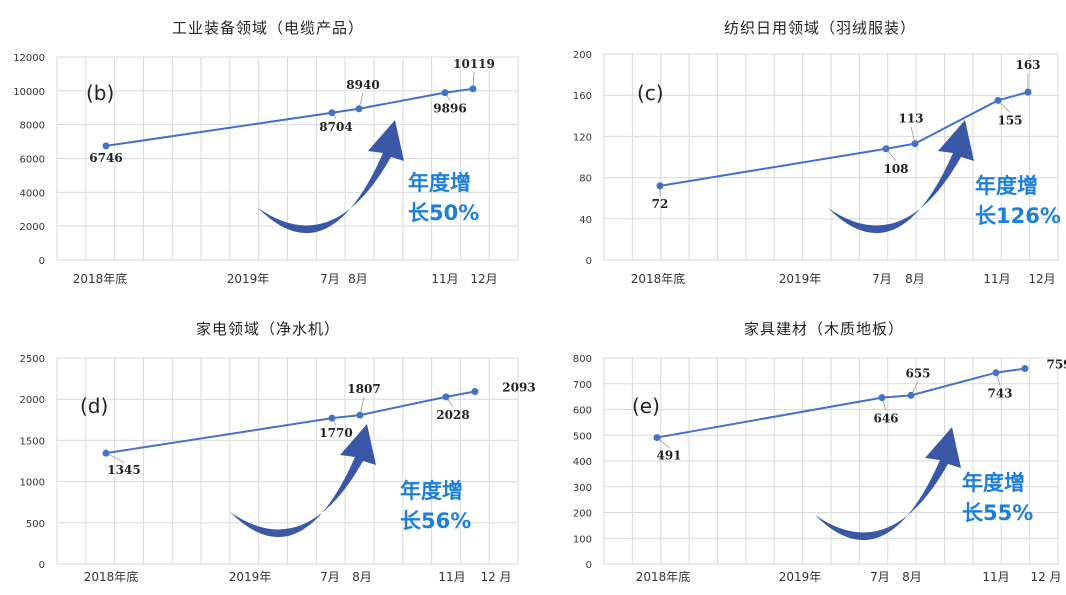 The image size is (1066, 595). I want to click on y-tick-label: 1000, so click(32, 483).